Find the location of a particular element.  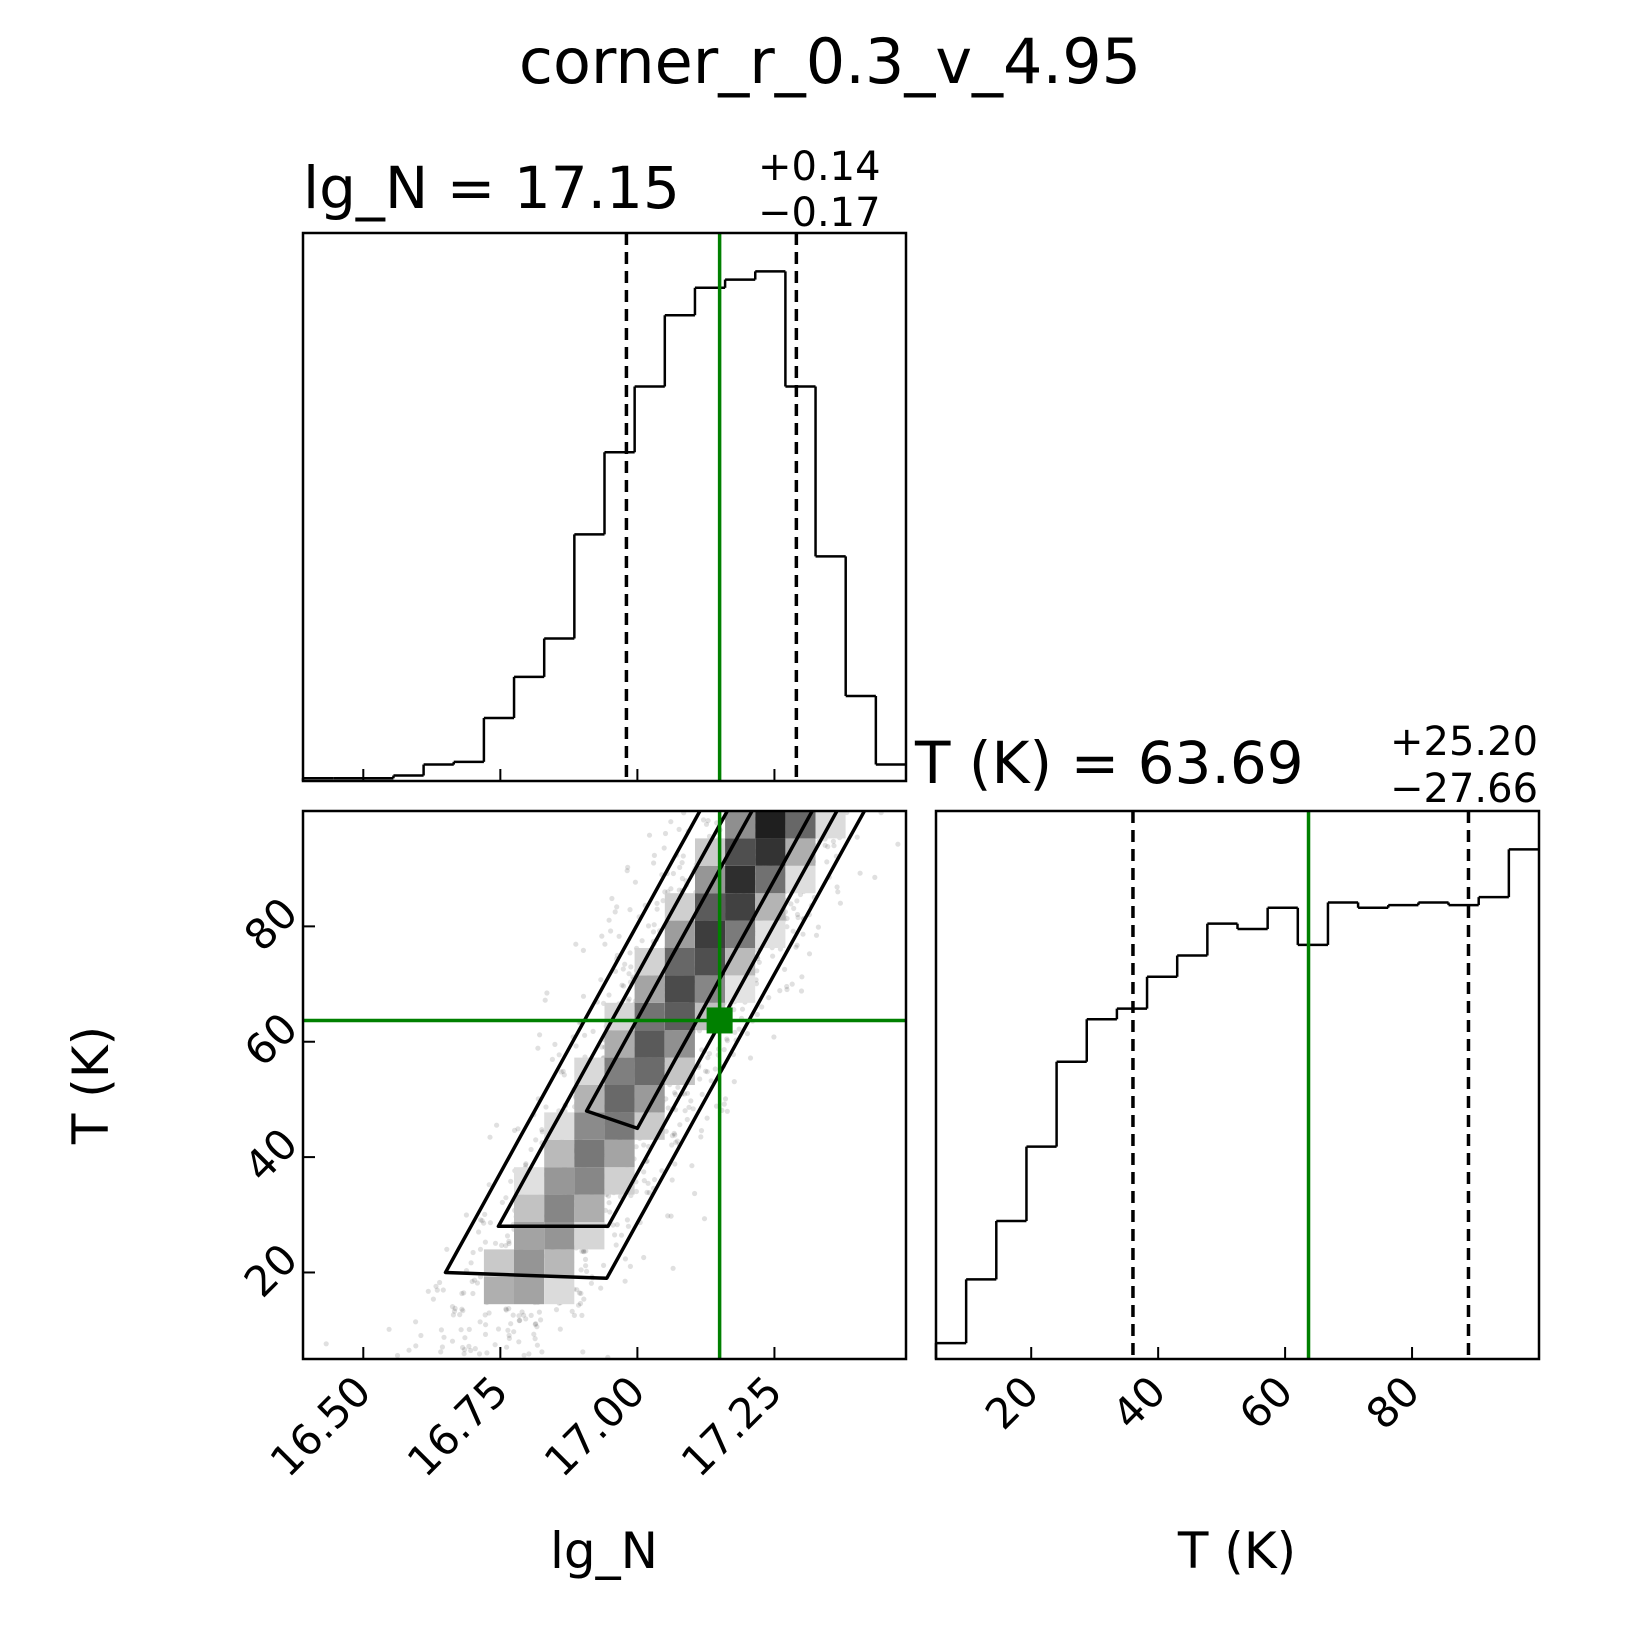

contour-inner is located at coordinates (699, 971).